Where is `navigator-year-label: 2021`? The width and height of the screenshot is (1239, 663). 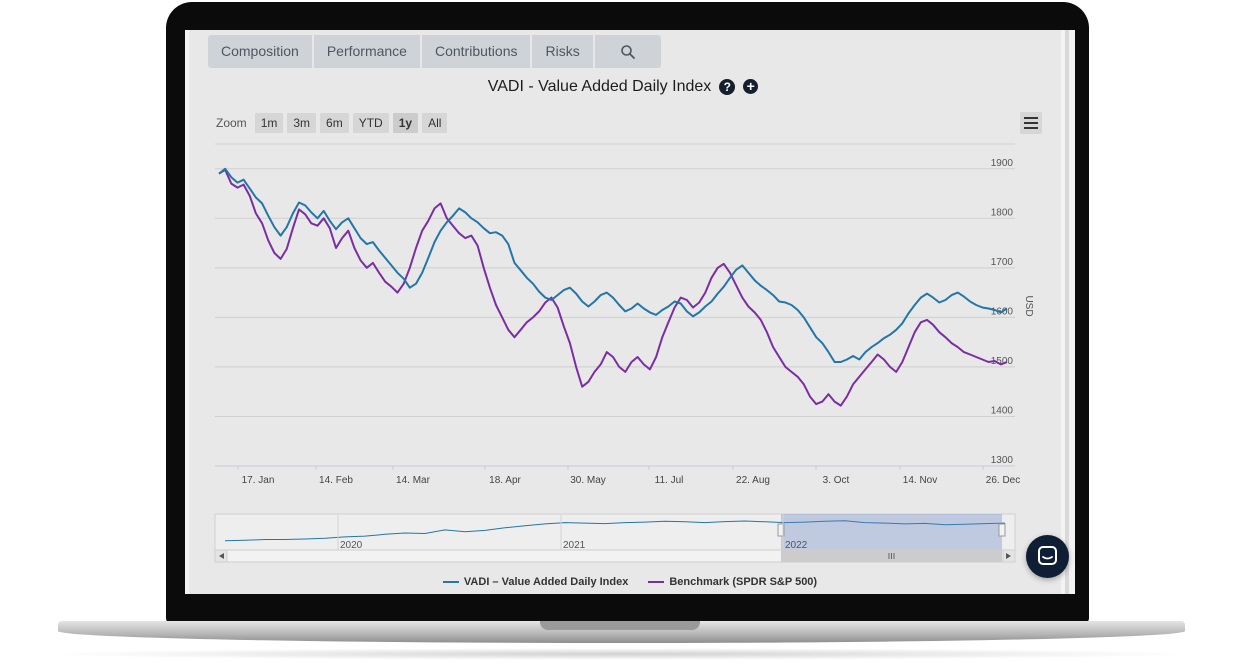 navigator-year-label: 2021 is located at coordinates (574, 545).